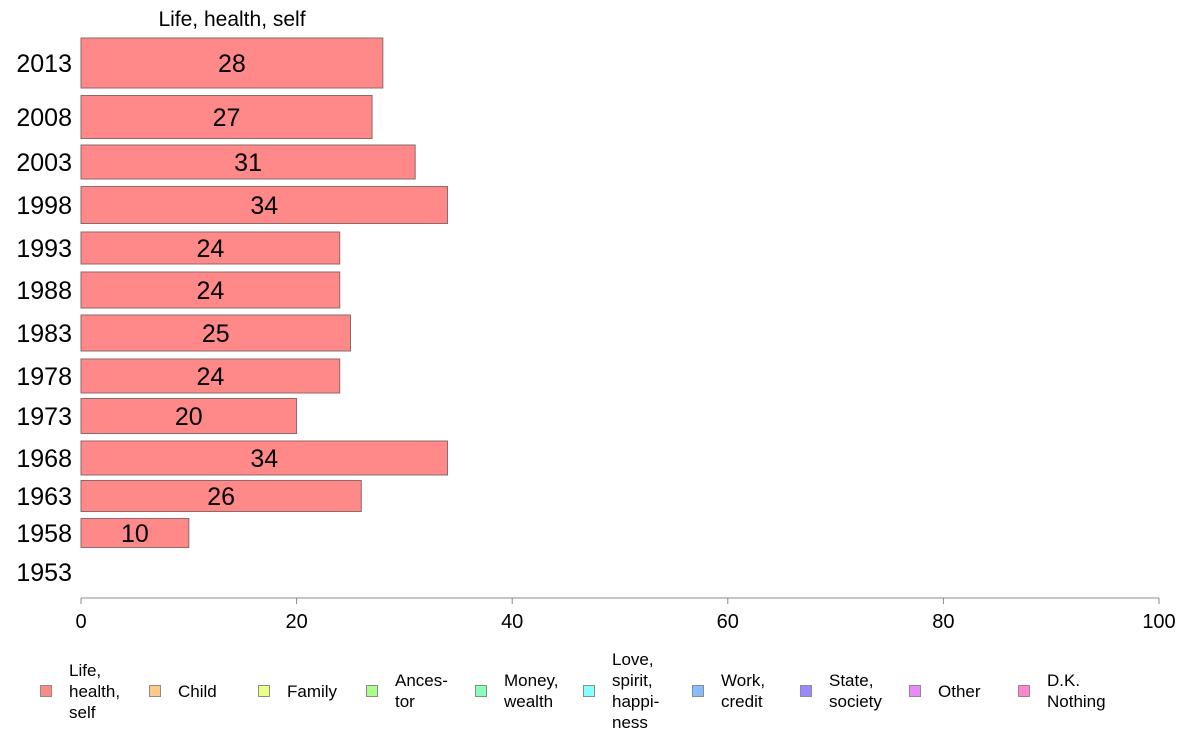 The height and width of the screenshot is (736, 1188). Describe the element at coordinates (743, 691) in the screenshot. I see `legend-label: Work, credit` at that location.